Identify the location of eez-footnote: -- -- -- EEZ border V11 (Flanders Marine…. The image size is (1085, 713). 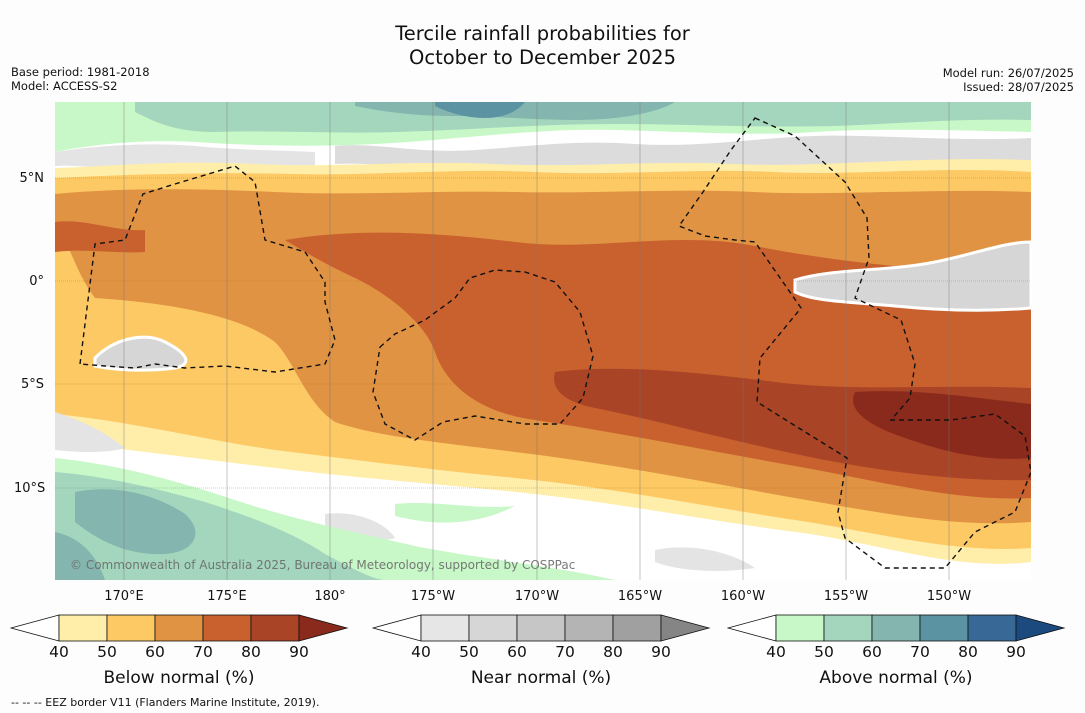
(165, 702).